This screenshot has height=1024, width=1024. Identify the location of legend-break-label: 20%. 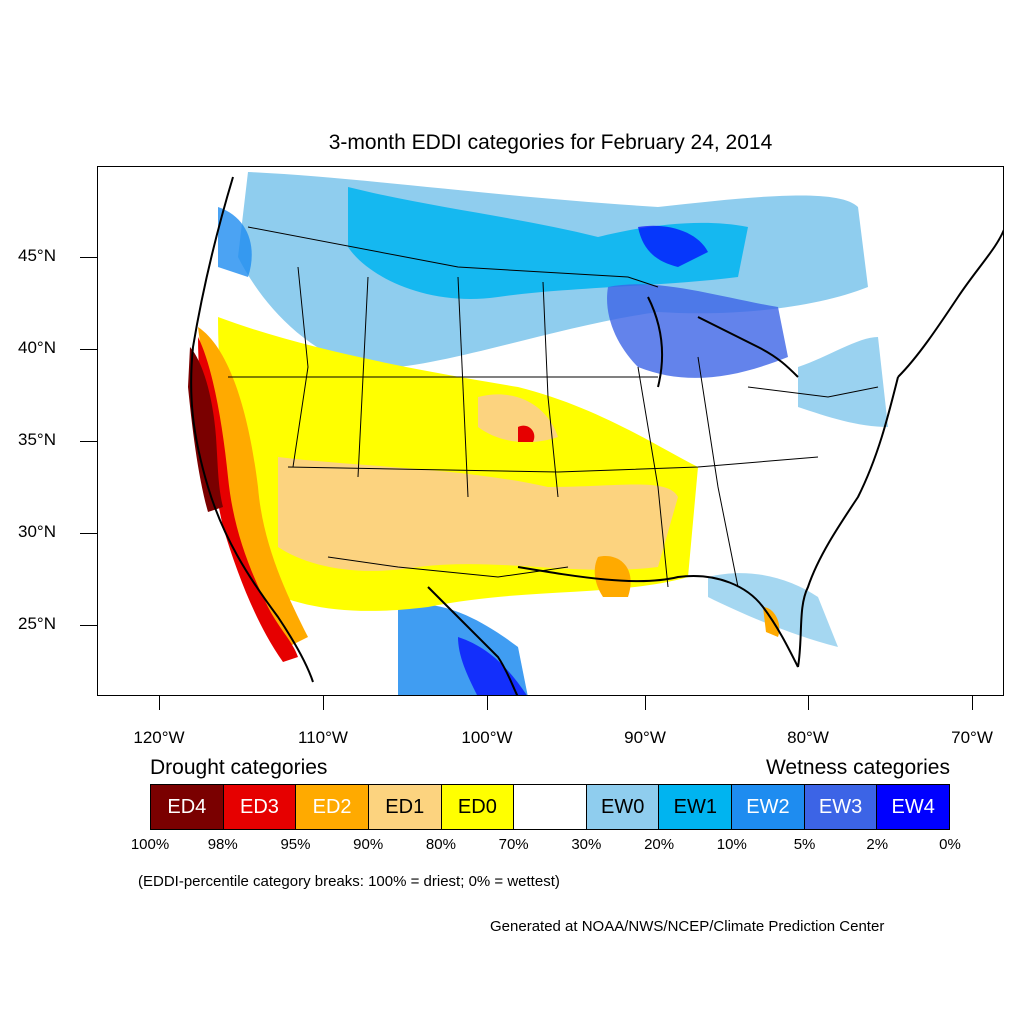
(659, 844).